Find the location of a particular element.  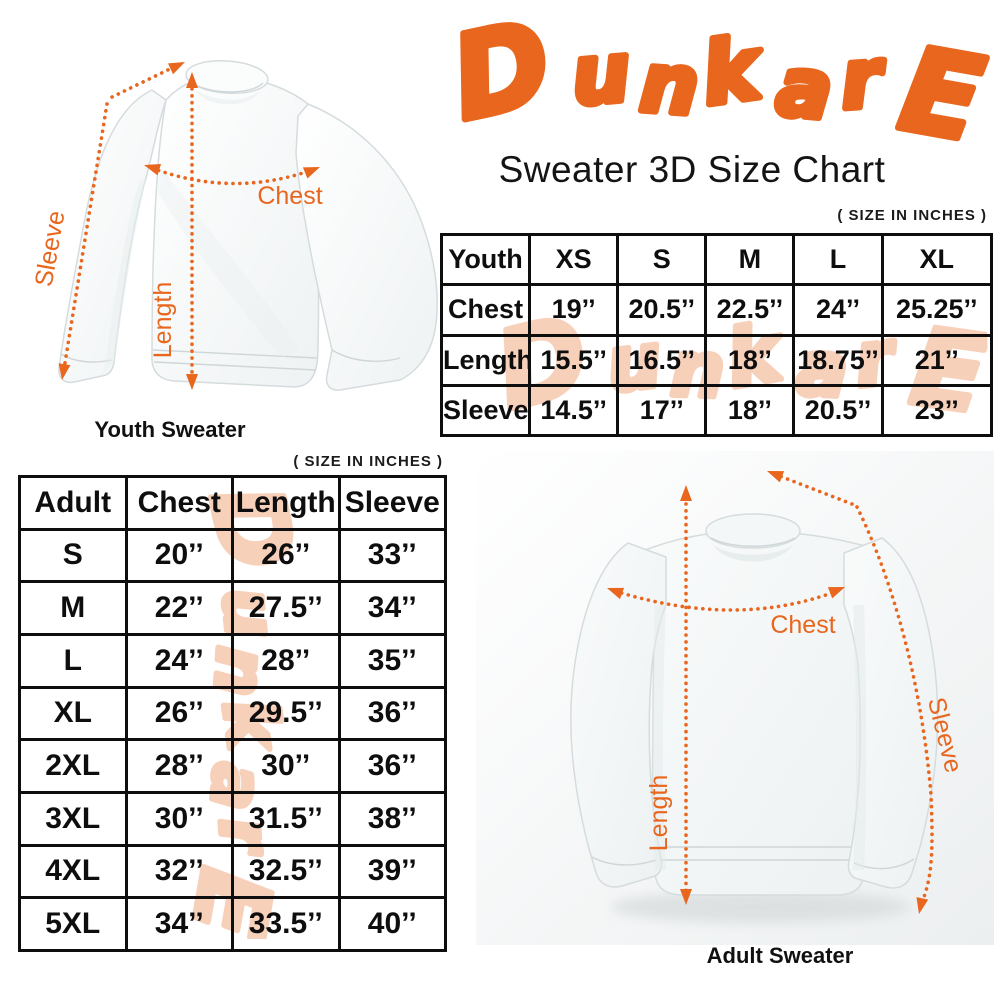

value-cell: 15.5’’ is located at coordinates (574, 360).